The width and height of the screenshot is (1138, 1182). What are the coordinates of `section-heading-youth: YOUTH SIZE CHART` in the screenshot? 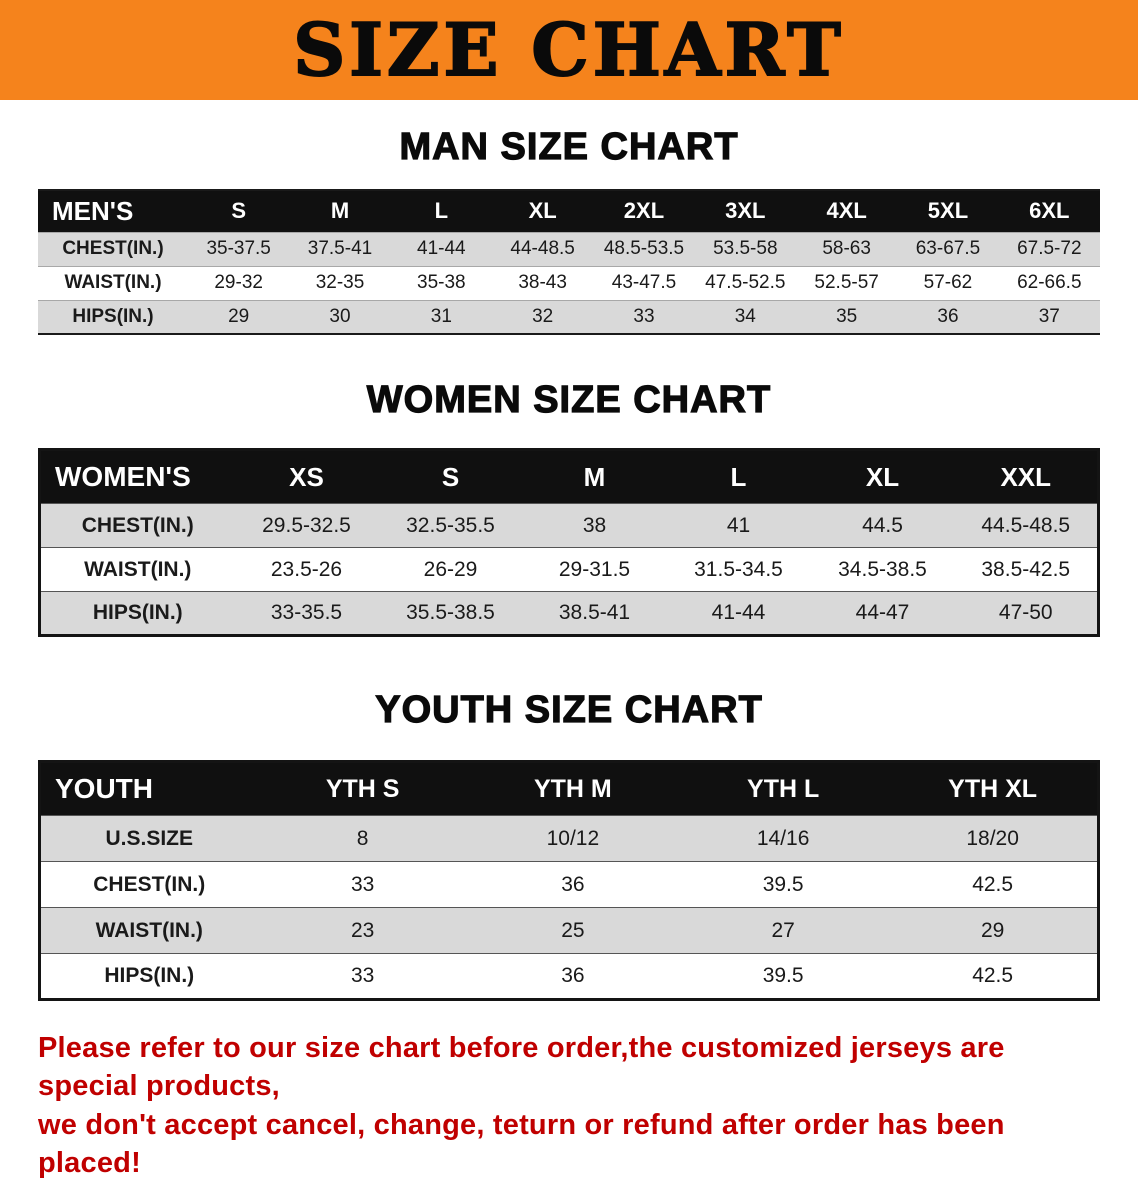 It's located at (569, 709).